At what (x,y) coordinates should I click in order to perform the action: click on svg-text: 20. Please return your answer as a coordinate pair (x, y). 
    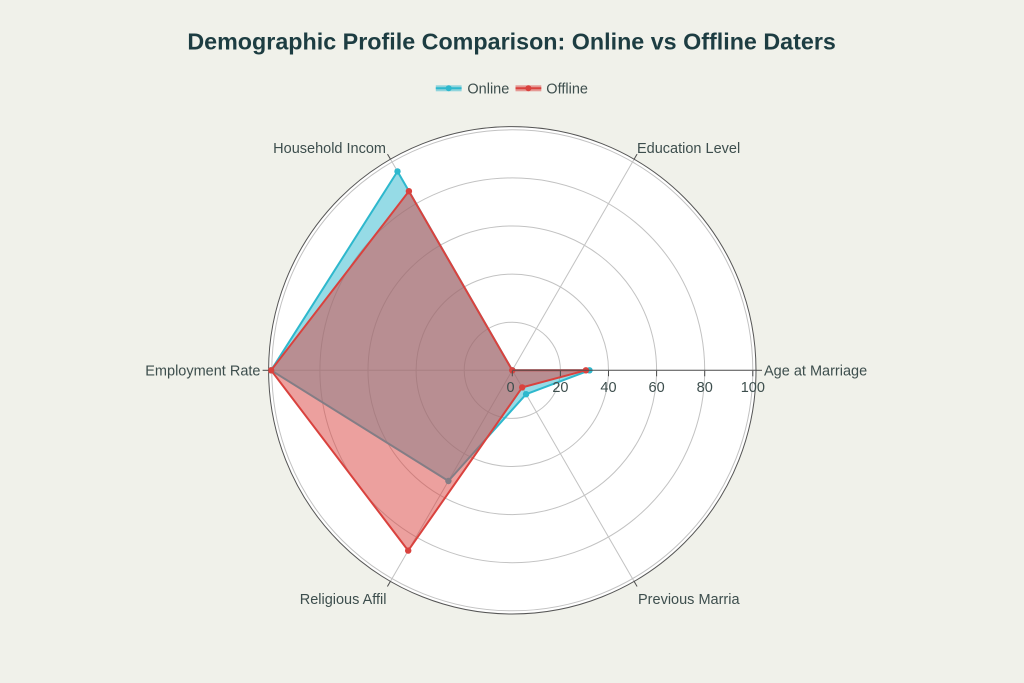
    Looking at the image, I should click on (560, 388).